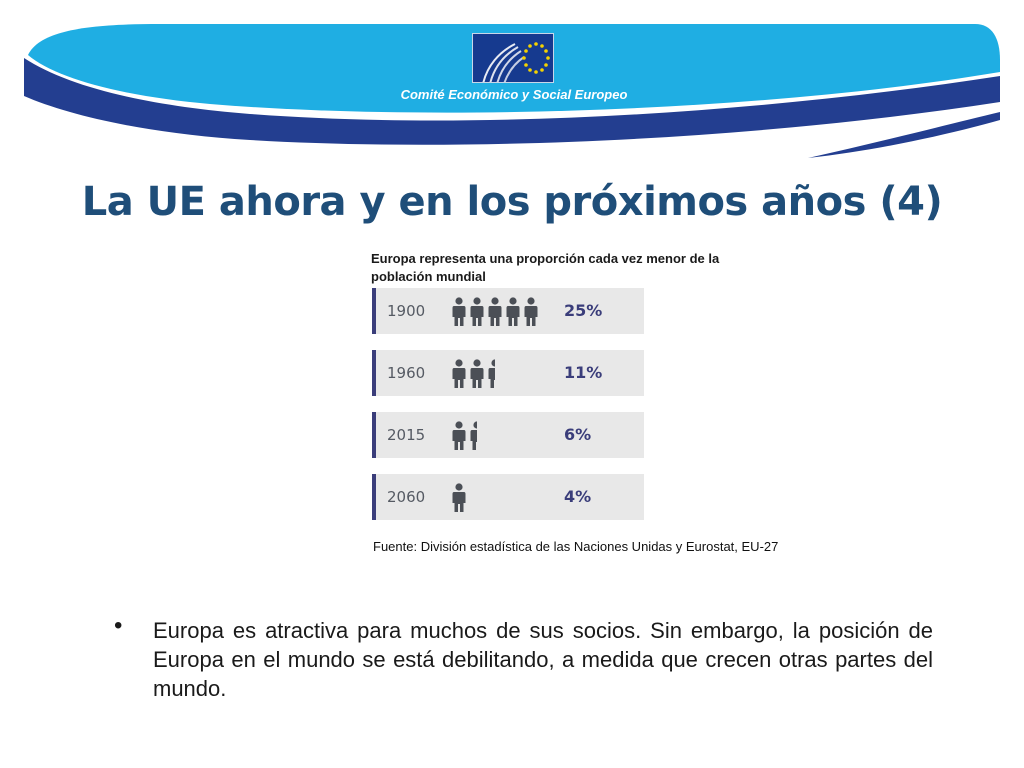 The height and width of the screenshot is (768, 1024). What do you see at coordinates (583, 372) in the screenshot?
I see `row-percentage: 11%` at bounding box center [583, 372].